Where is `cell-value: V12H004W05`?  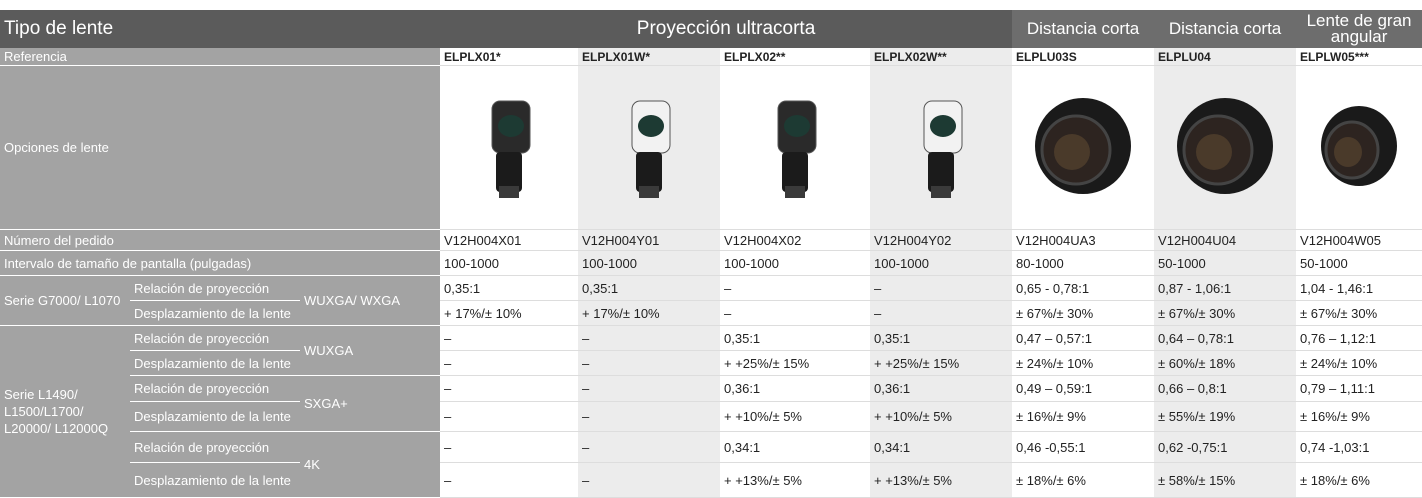 cell-value: V12H004W05 is located at coordinates (1359, 240).